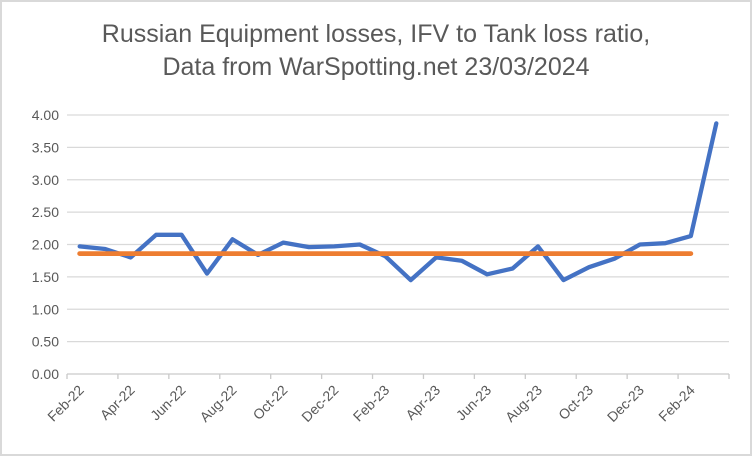 The width and height of the screenshot is (752, 456). What do you see at coordinates (45, 212) in the screenshot?
I see `y-axis-tick-label: 2.50` at bounding box center [45, 212].